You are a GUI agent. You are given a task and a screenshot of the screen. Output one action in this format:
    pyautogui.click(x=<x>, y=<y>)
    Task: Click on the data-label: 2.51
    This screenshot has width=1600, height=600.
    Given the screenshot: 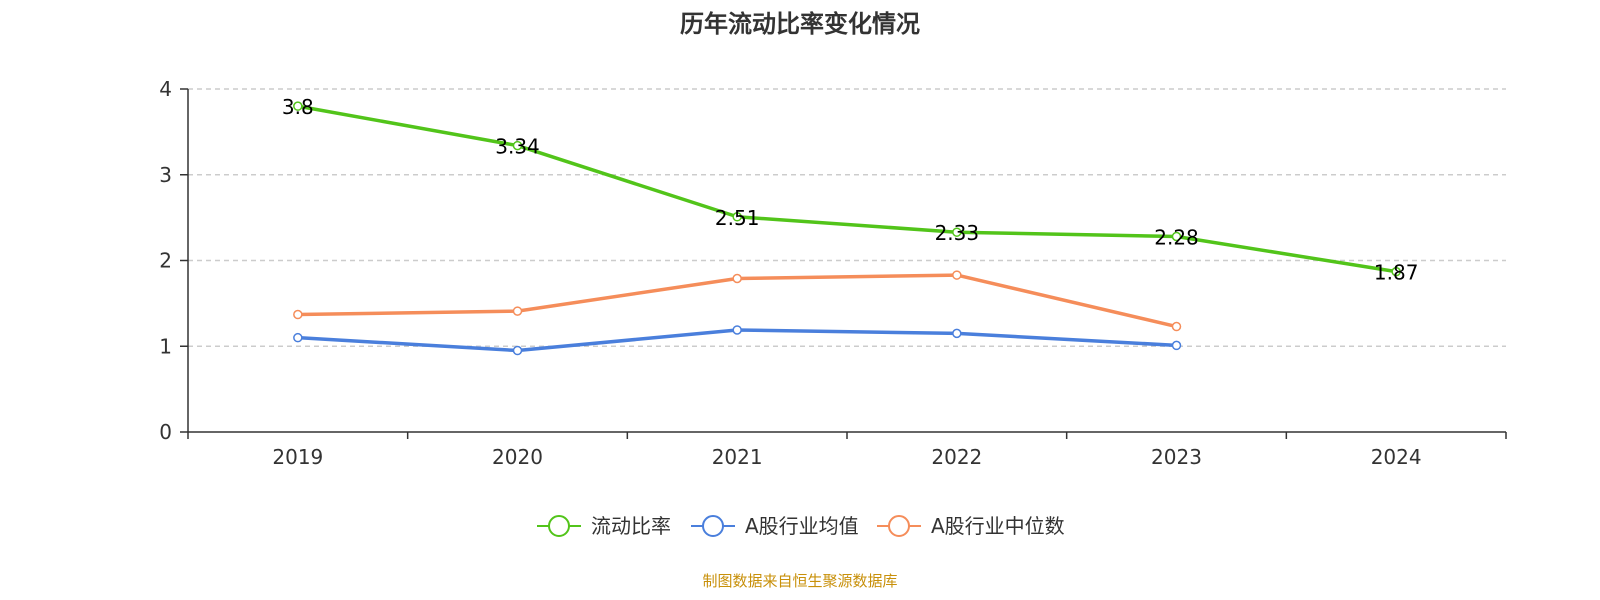 What is the action you would take?
    pyautogui.click(x=737, y=218)
    